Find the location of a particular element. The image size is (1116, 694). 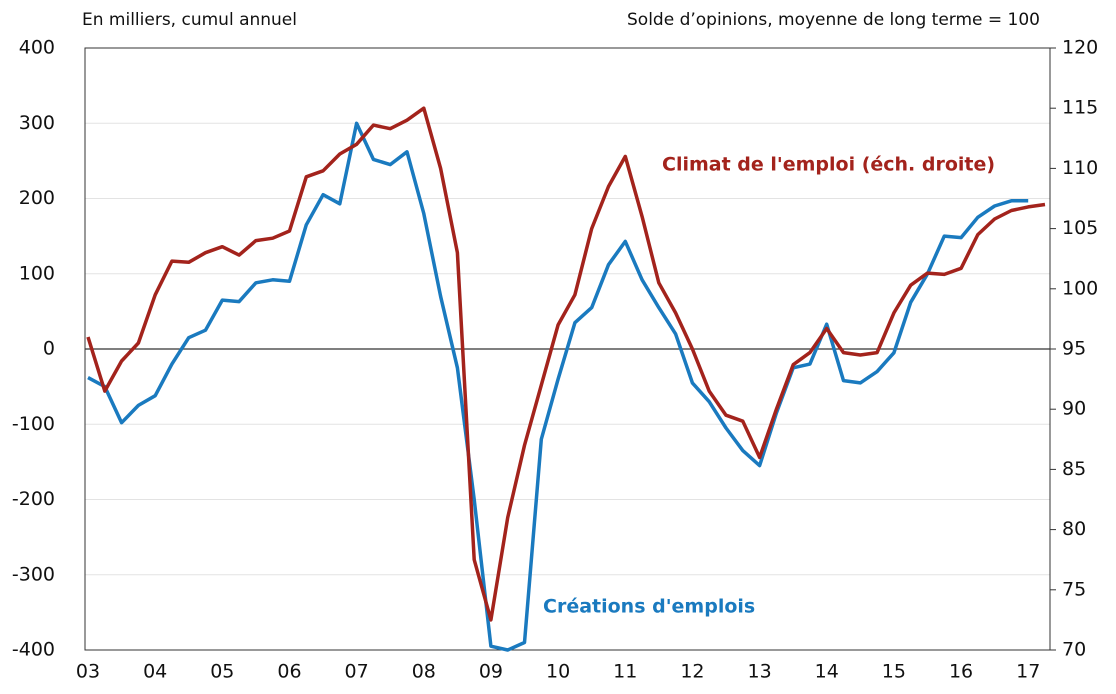

y-tick-label: -200 is located at coordinates (33, 499).